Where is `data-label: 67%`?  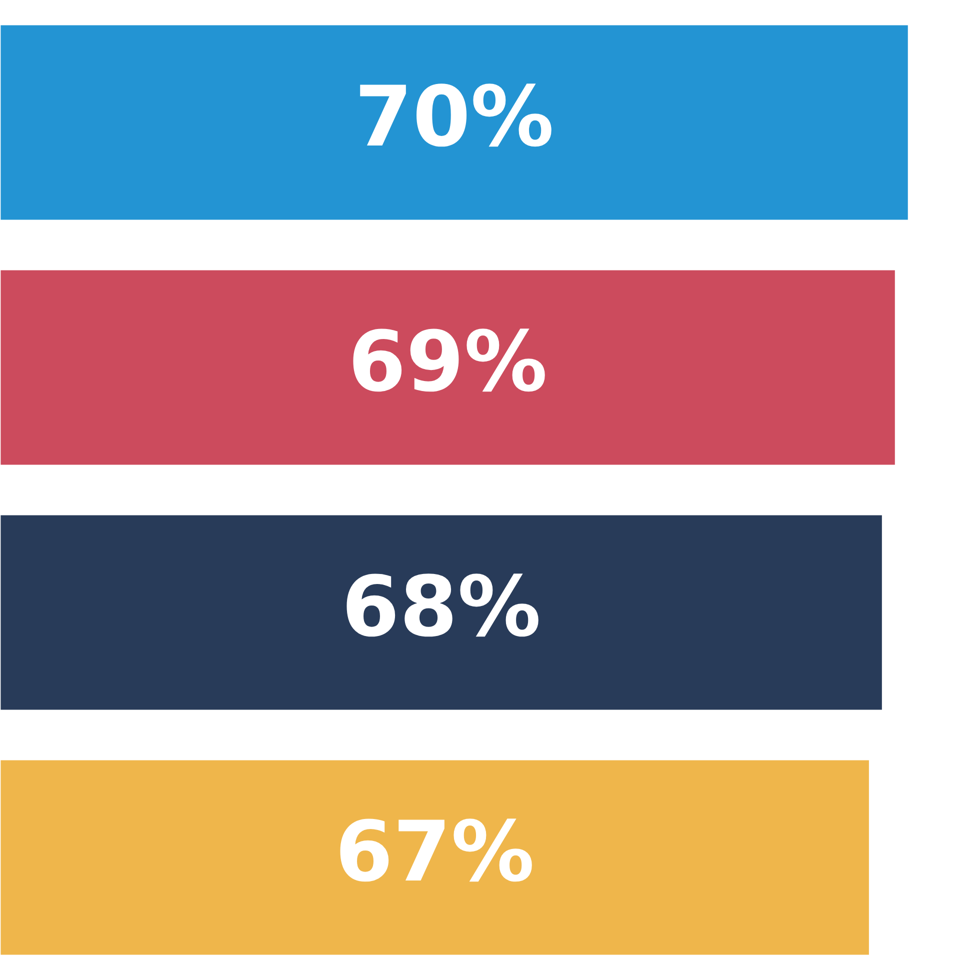 data-label: 67% is located at coordinates (436, 850).